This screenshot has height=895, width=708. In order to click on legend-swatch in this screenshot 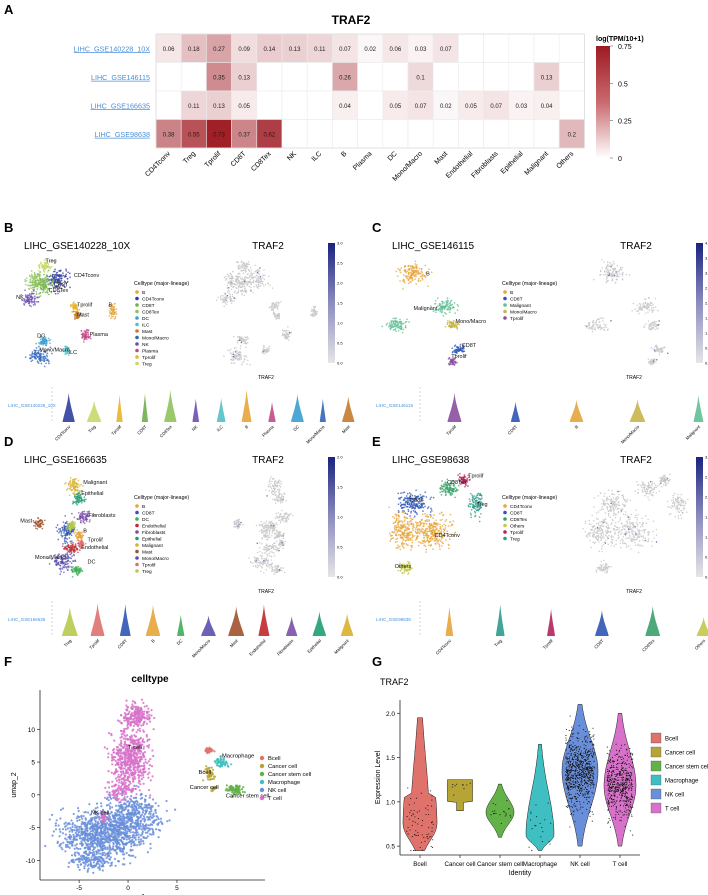, I will do `click(505, 298)`.